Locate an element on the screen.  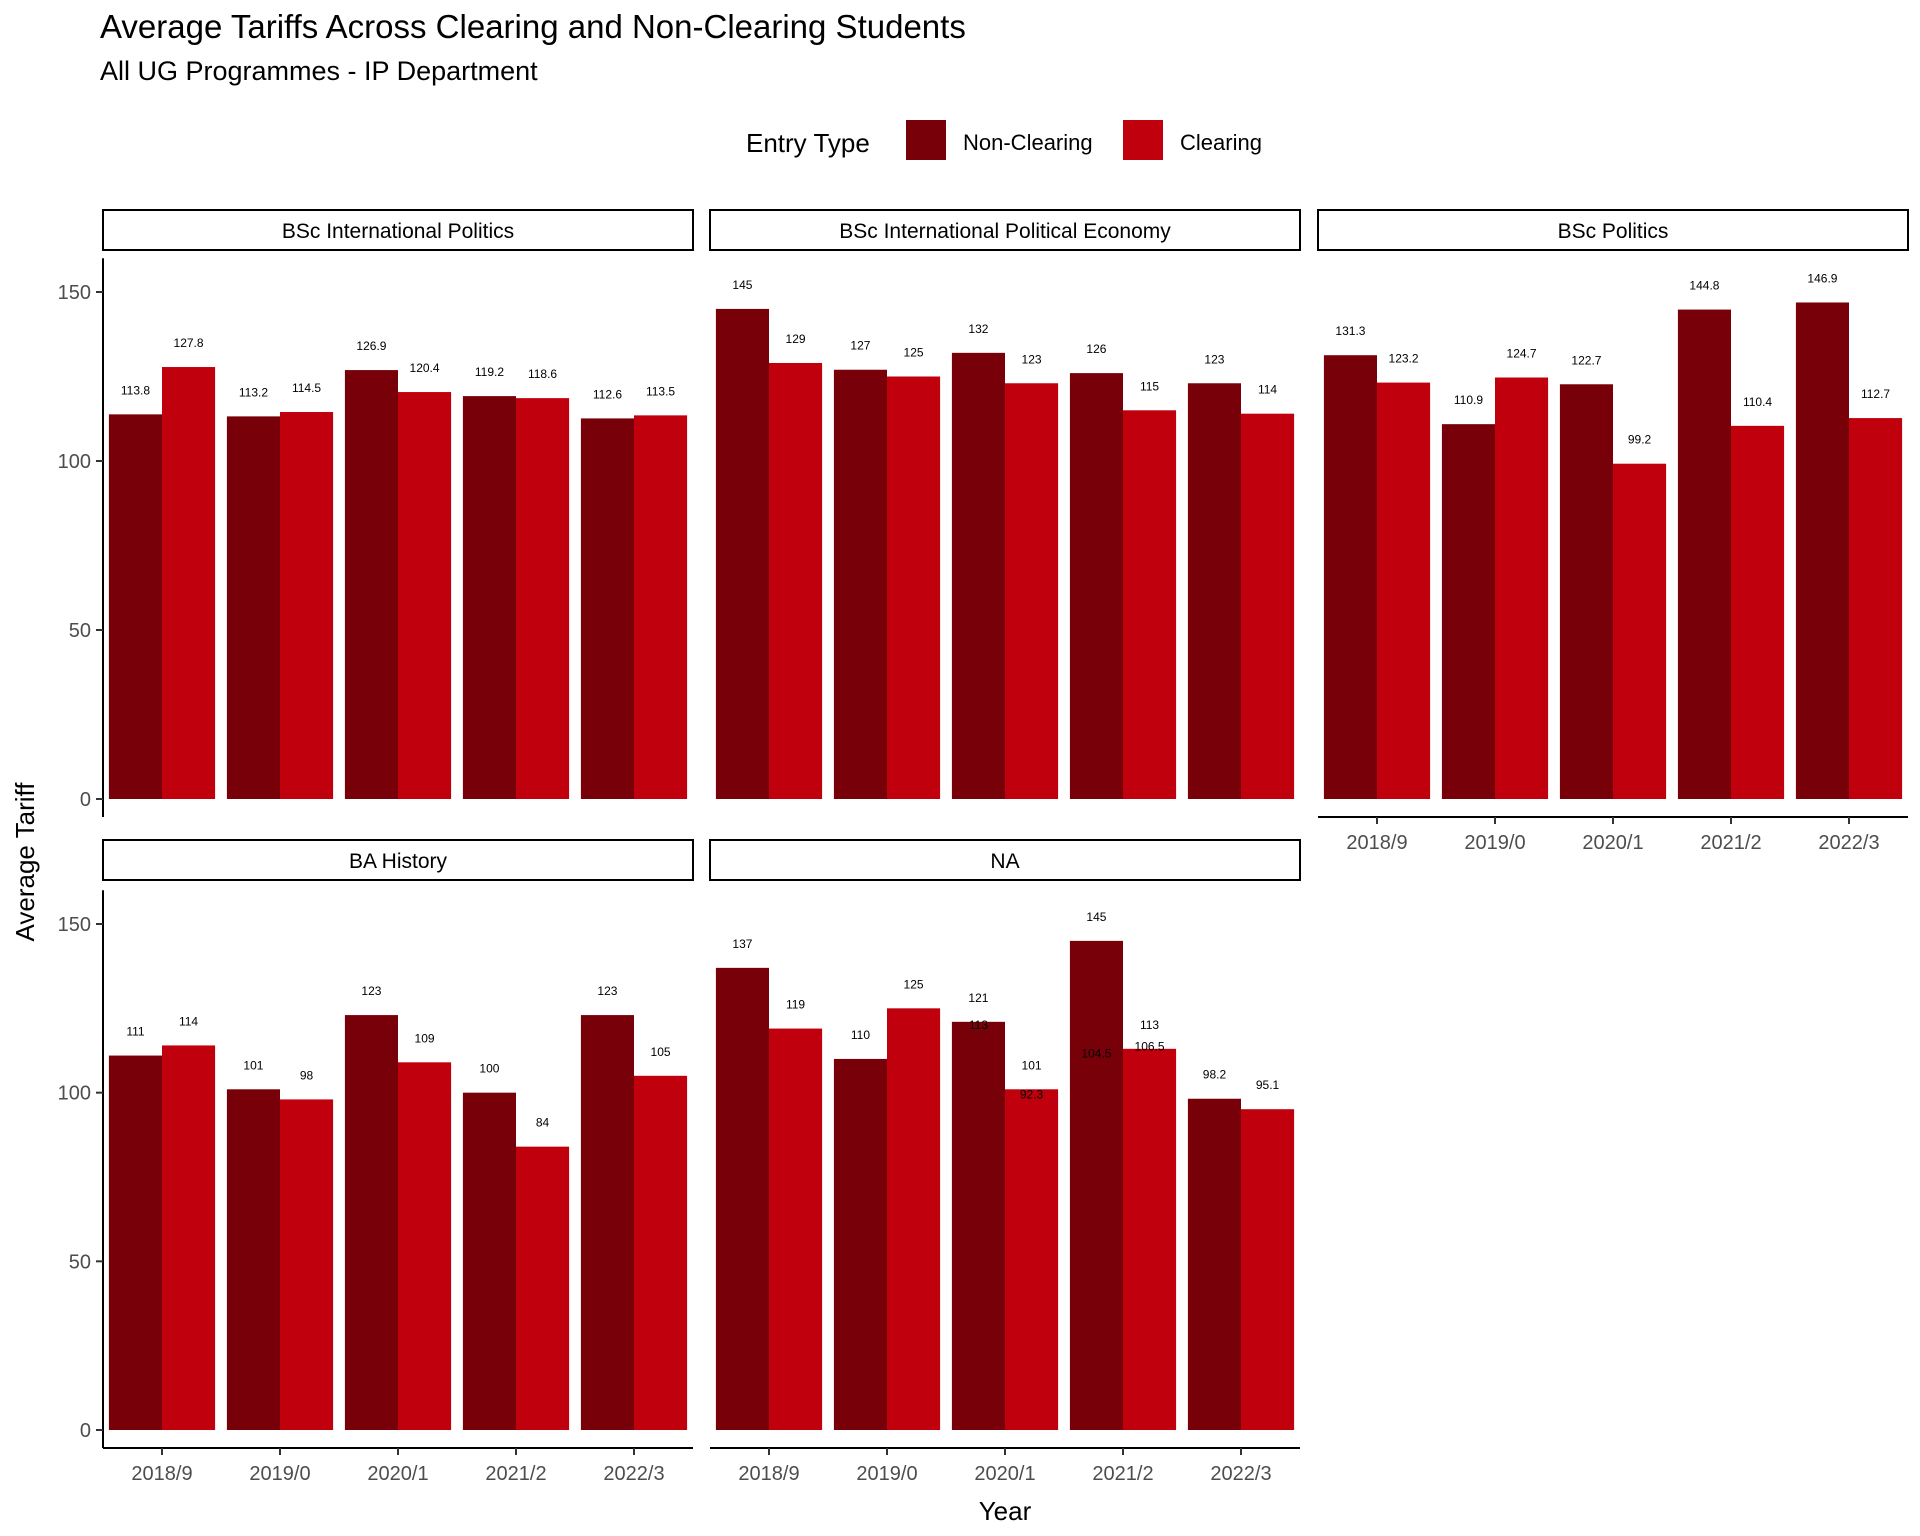
data-label: 110.9 is located at coordinates (1468, 400).